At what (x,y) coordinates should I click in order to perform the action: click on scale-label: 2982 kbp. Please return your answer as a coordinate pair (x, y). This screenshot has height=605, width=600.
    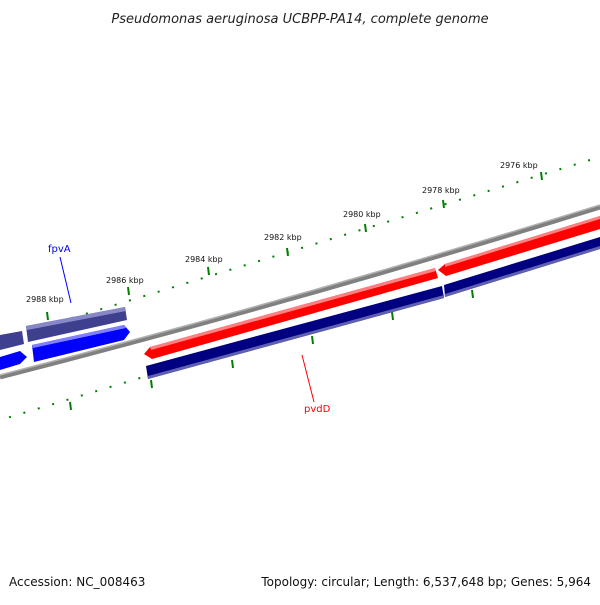
    Looking at the image, I should click on (283, 237).